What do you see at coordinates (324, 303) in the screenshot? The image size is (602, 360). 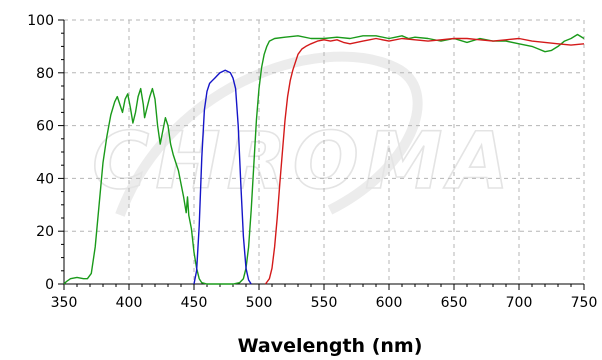 I see `x-tick-label-550: 550` at bounding box center [324, 303].